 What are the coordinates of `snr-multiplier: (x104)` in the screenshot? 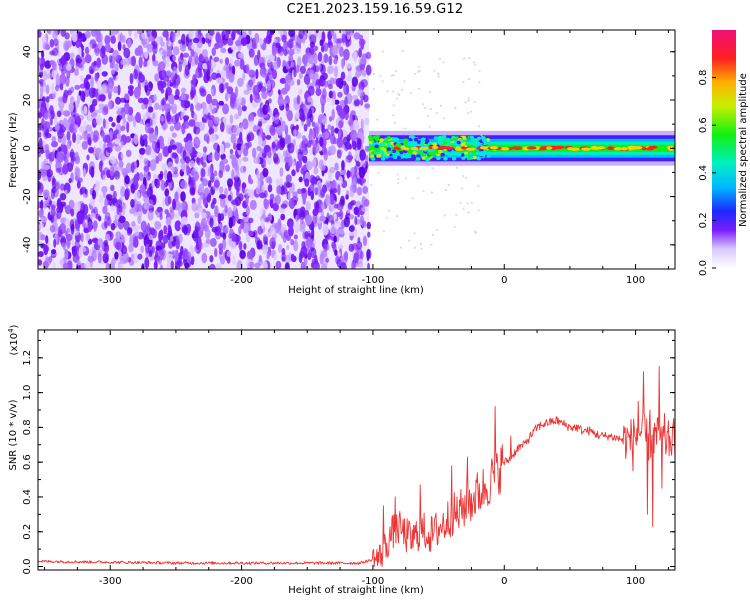 It's located at (13, 339).